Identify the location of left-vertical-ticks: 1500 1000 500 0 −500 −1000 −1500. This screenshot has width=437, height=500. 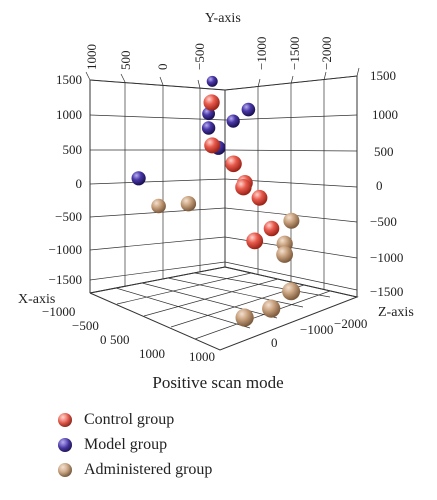
(65, 179).